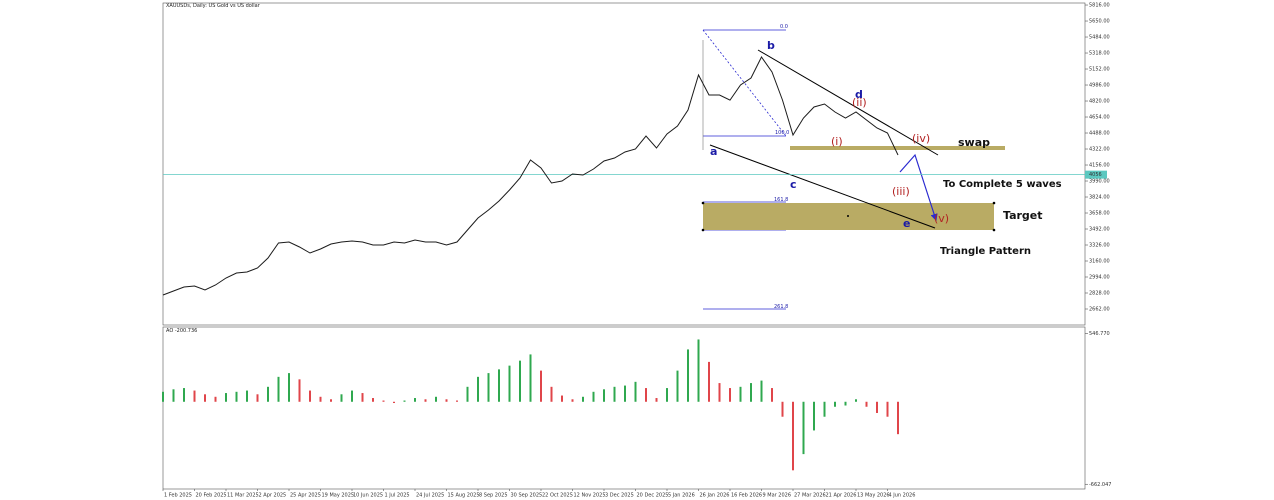  I want to click on current-price-label: 4056, so click(1095, 175).